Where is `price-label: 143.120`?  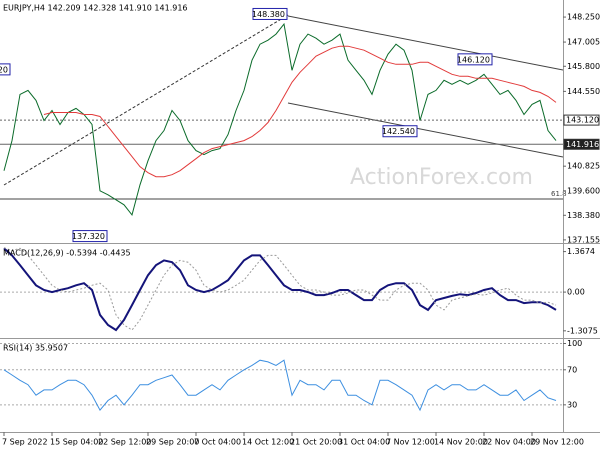
price-label: 143.120 is located at coordinates (582, 120).